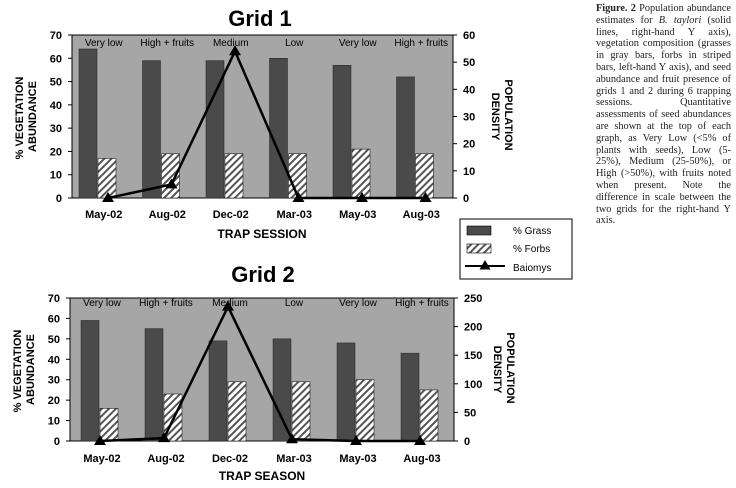 This screenshot has width=736, height=488. What do you see at coordinates (167, 215) in the screenshot?
I see `x-tick-label: Aug-02` at bounding box center [167, 215].